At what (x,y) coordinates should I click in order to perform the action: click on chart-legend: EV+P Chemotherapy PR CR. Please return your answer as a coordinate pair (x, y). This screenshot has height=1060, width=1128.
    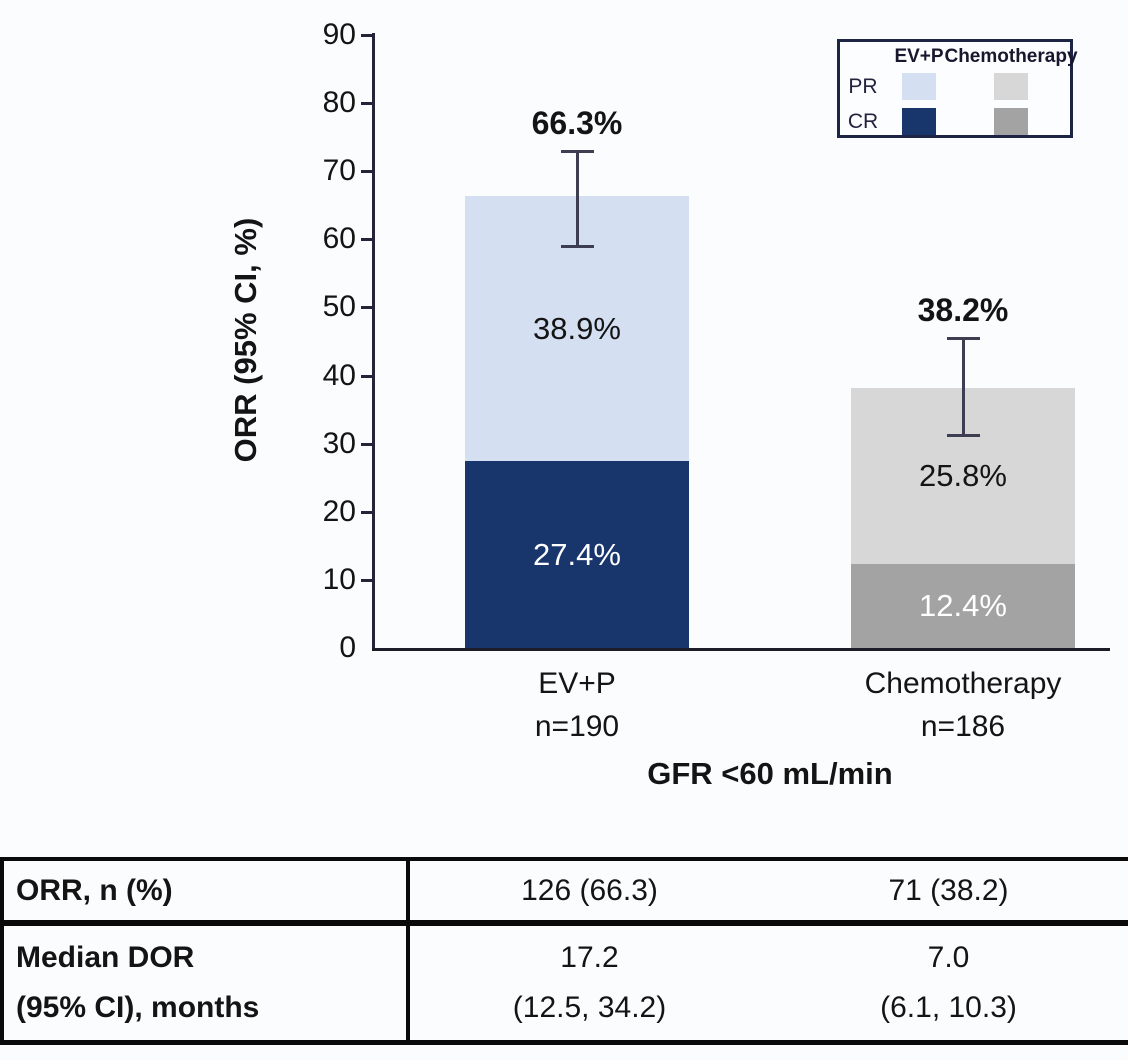
    Looking at the image, I should click on (957, 88).